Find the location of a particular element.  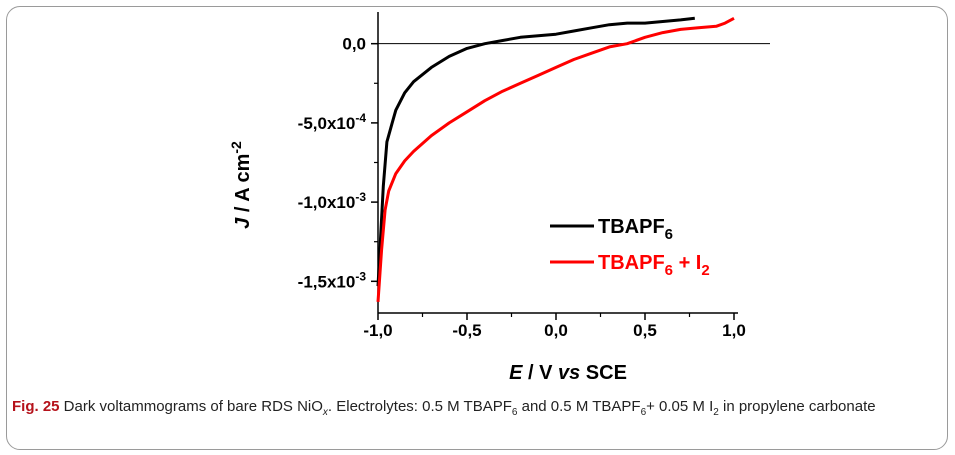

y-tick-label: -1,0x10⁻³ is located at coordinates (332, 201).